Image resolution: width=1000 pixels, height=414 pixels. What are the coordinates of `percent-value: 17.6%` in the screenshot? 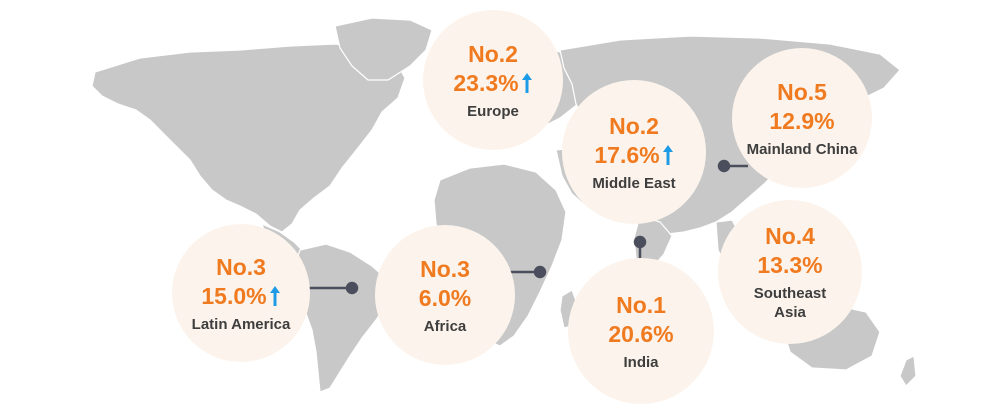 It's located at (627, 154).